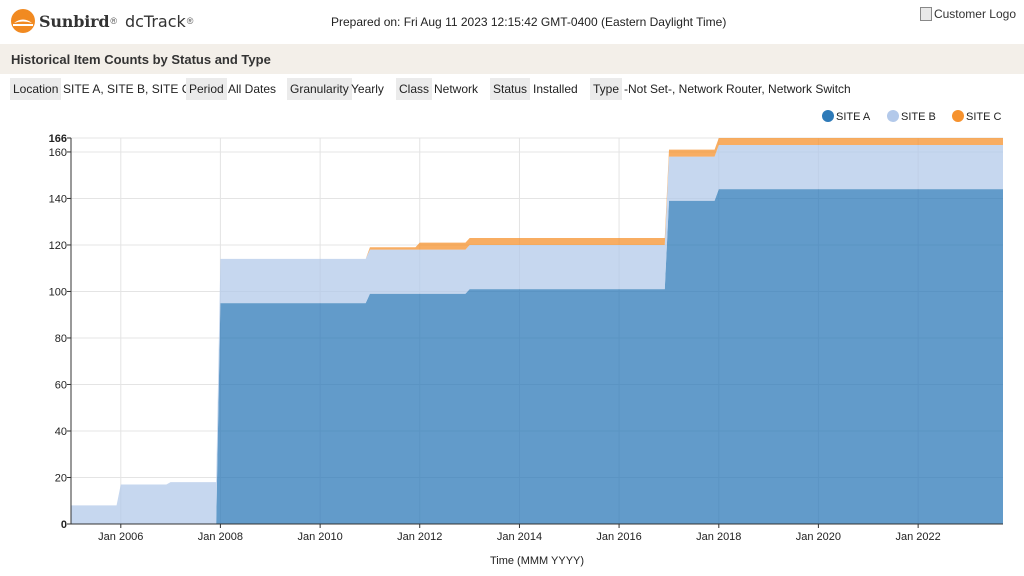  What do you see at coordinates (58, 292) in the screenshot?
I see `y-tick-label: 100` at bounding box center [58, 292].